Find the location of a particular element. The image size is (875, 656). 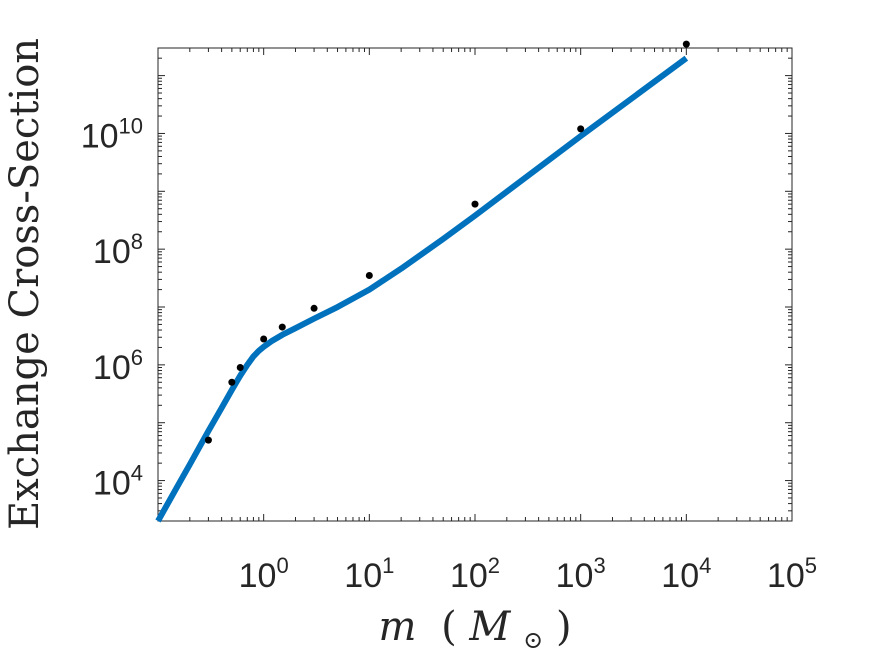

x-axis-title-var: m is located at coordinates (397, 627).